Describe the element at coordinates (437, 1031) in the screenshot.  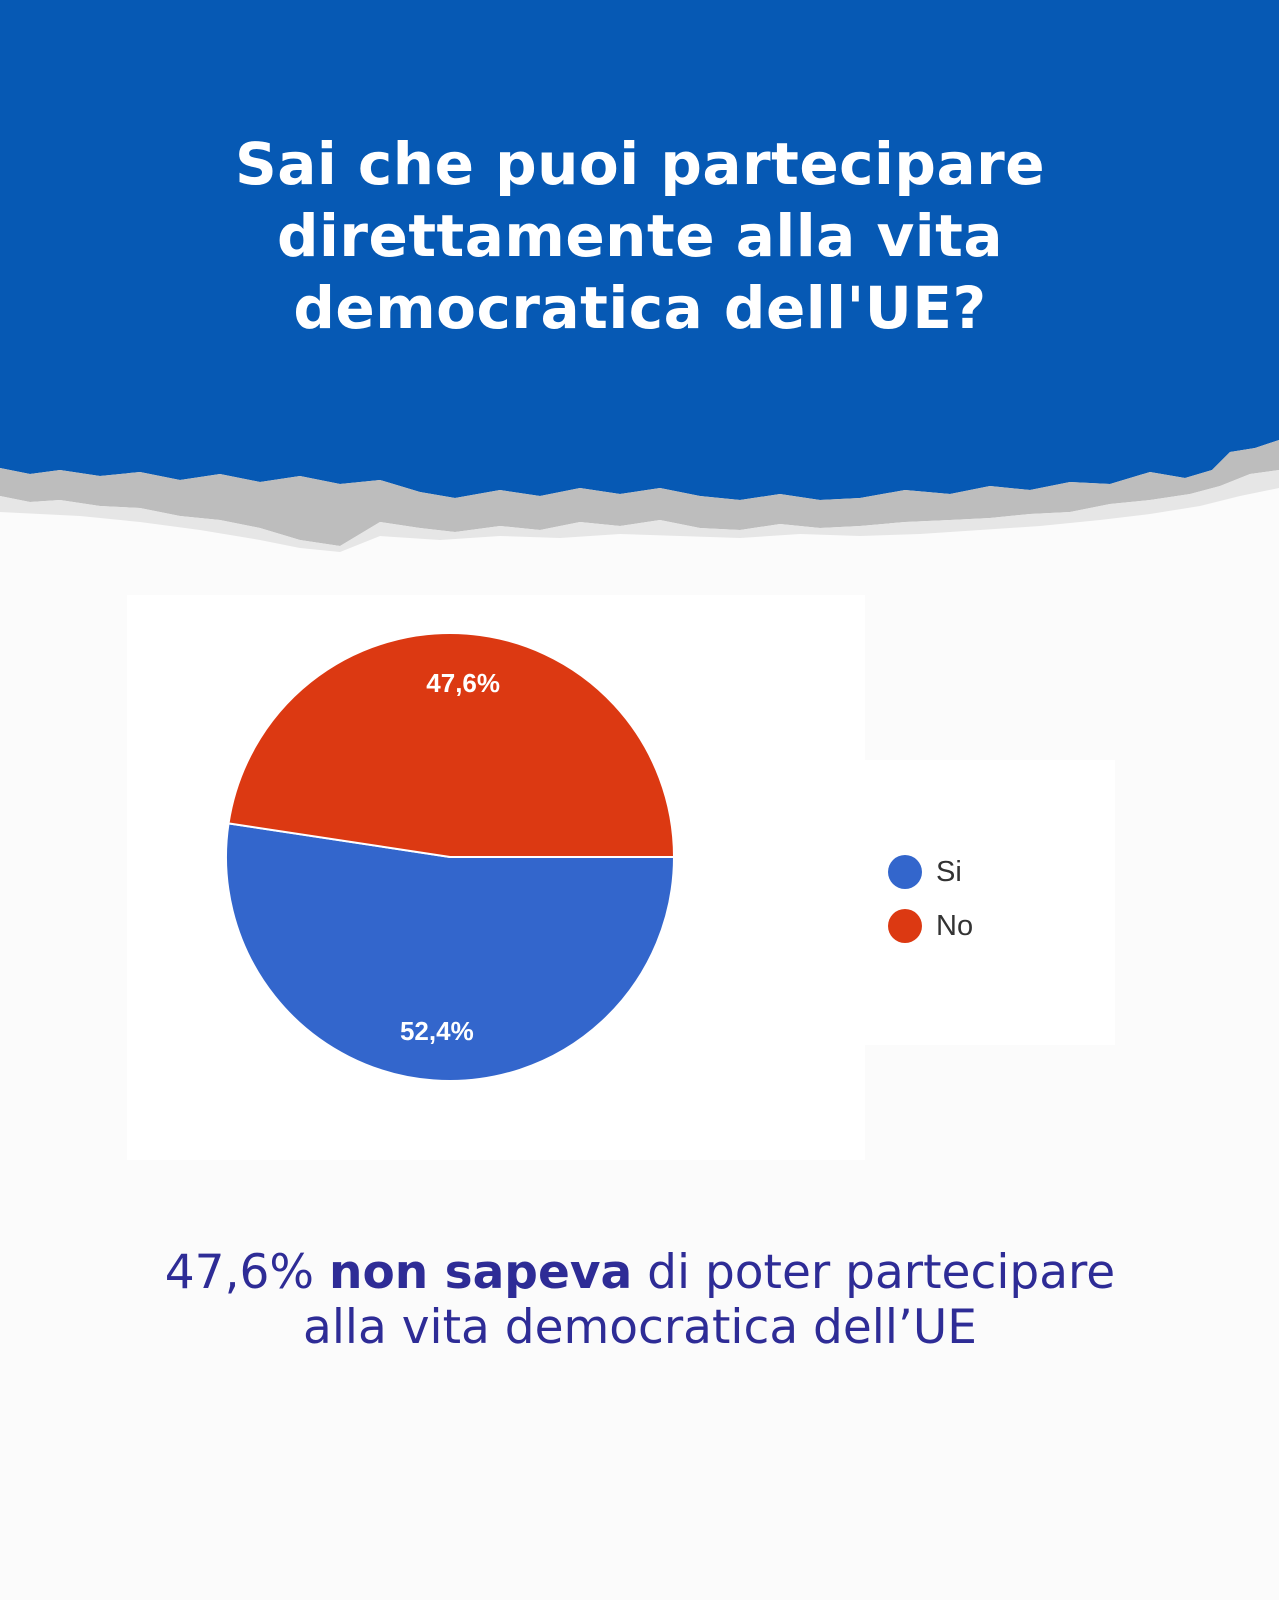
I see `pie-label-si: 52,4%` at that location.